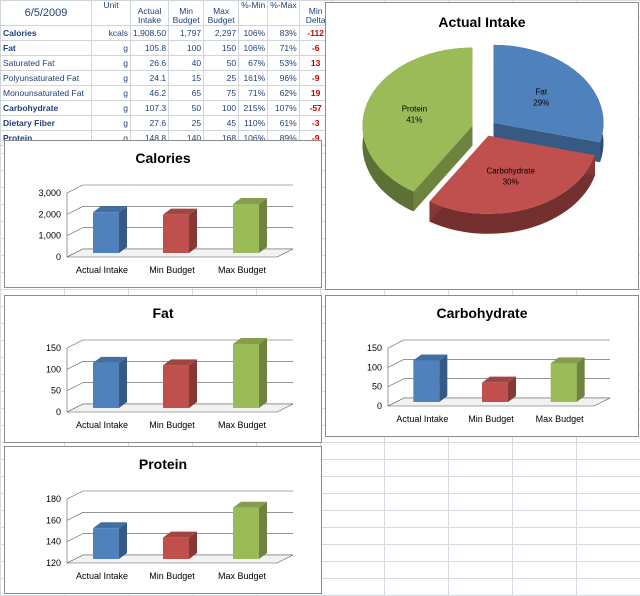 The height and width of the screenshot is (596, 640). What do you see at coordinates (560, 419) in the screenshot?
I see `x-tick-label: Max Budget` at bounding box center [560, 419].